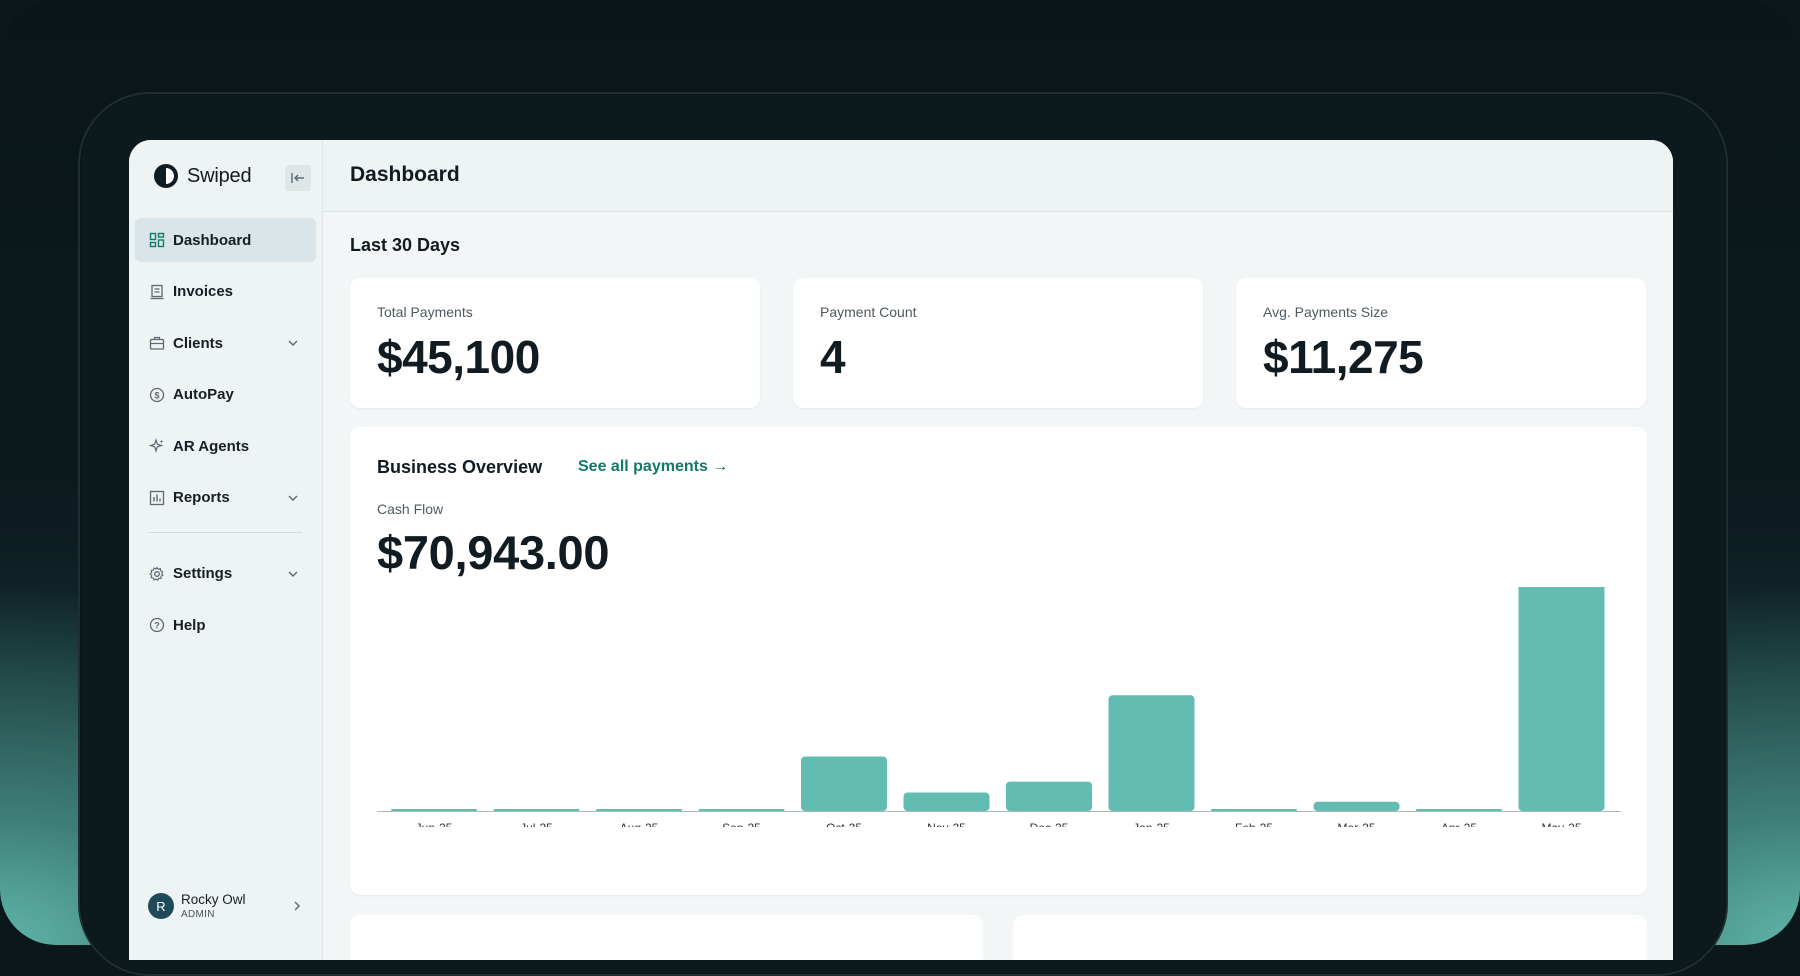  Describe the element at coordinates (639, 824) in the screenshot. I see `x-tick-label: Aug-25` at that location.